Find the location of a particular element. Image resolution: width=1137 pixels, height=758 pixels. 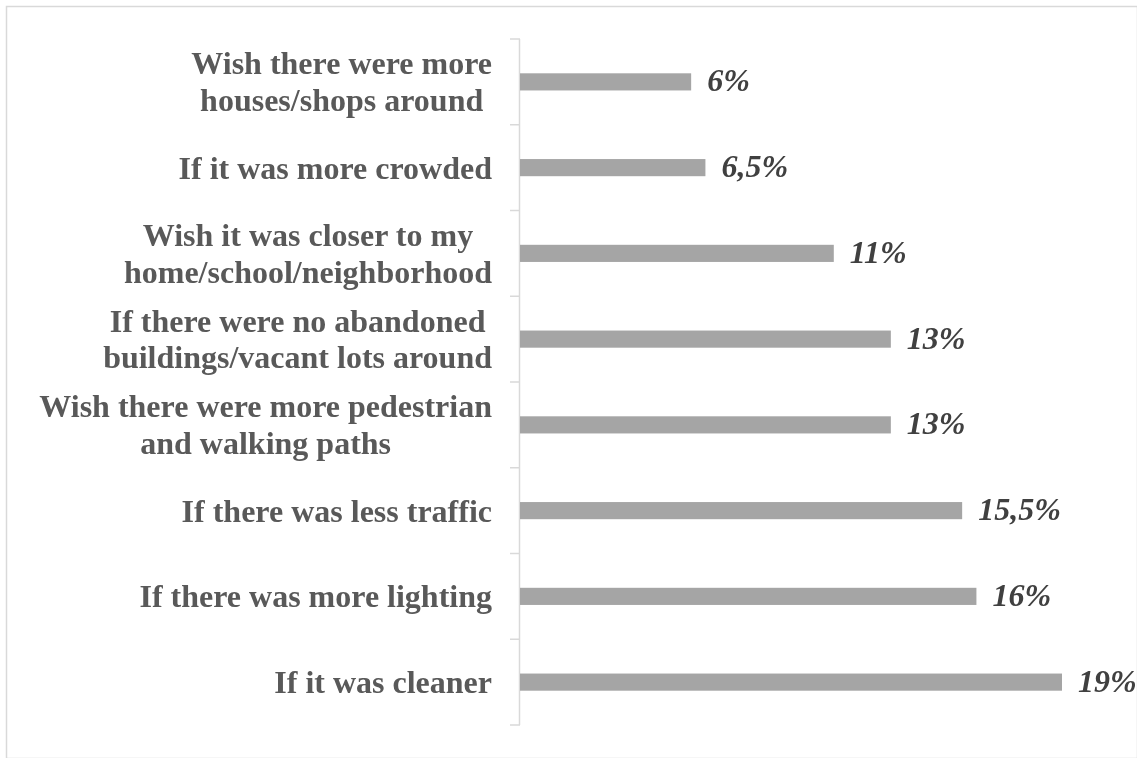

y-tick-label: If there were no abandoned buildings/vacant lots around is located at coordinates (298, 339).